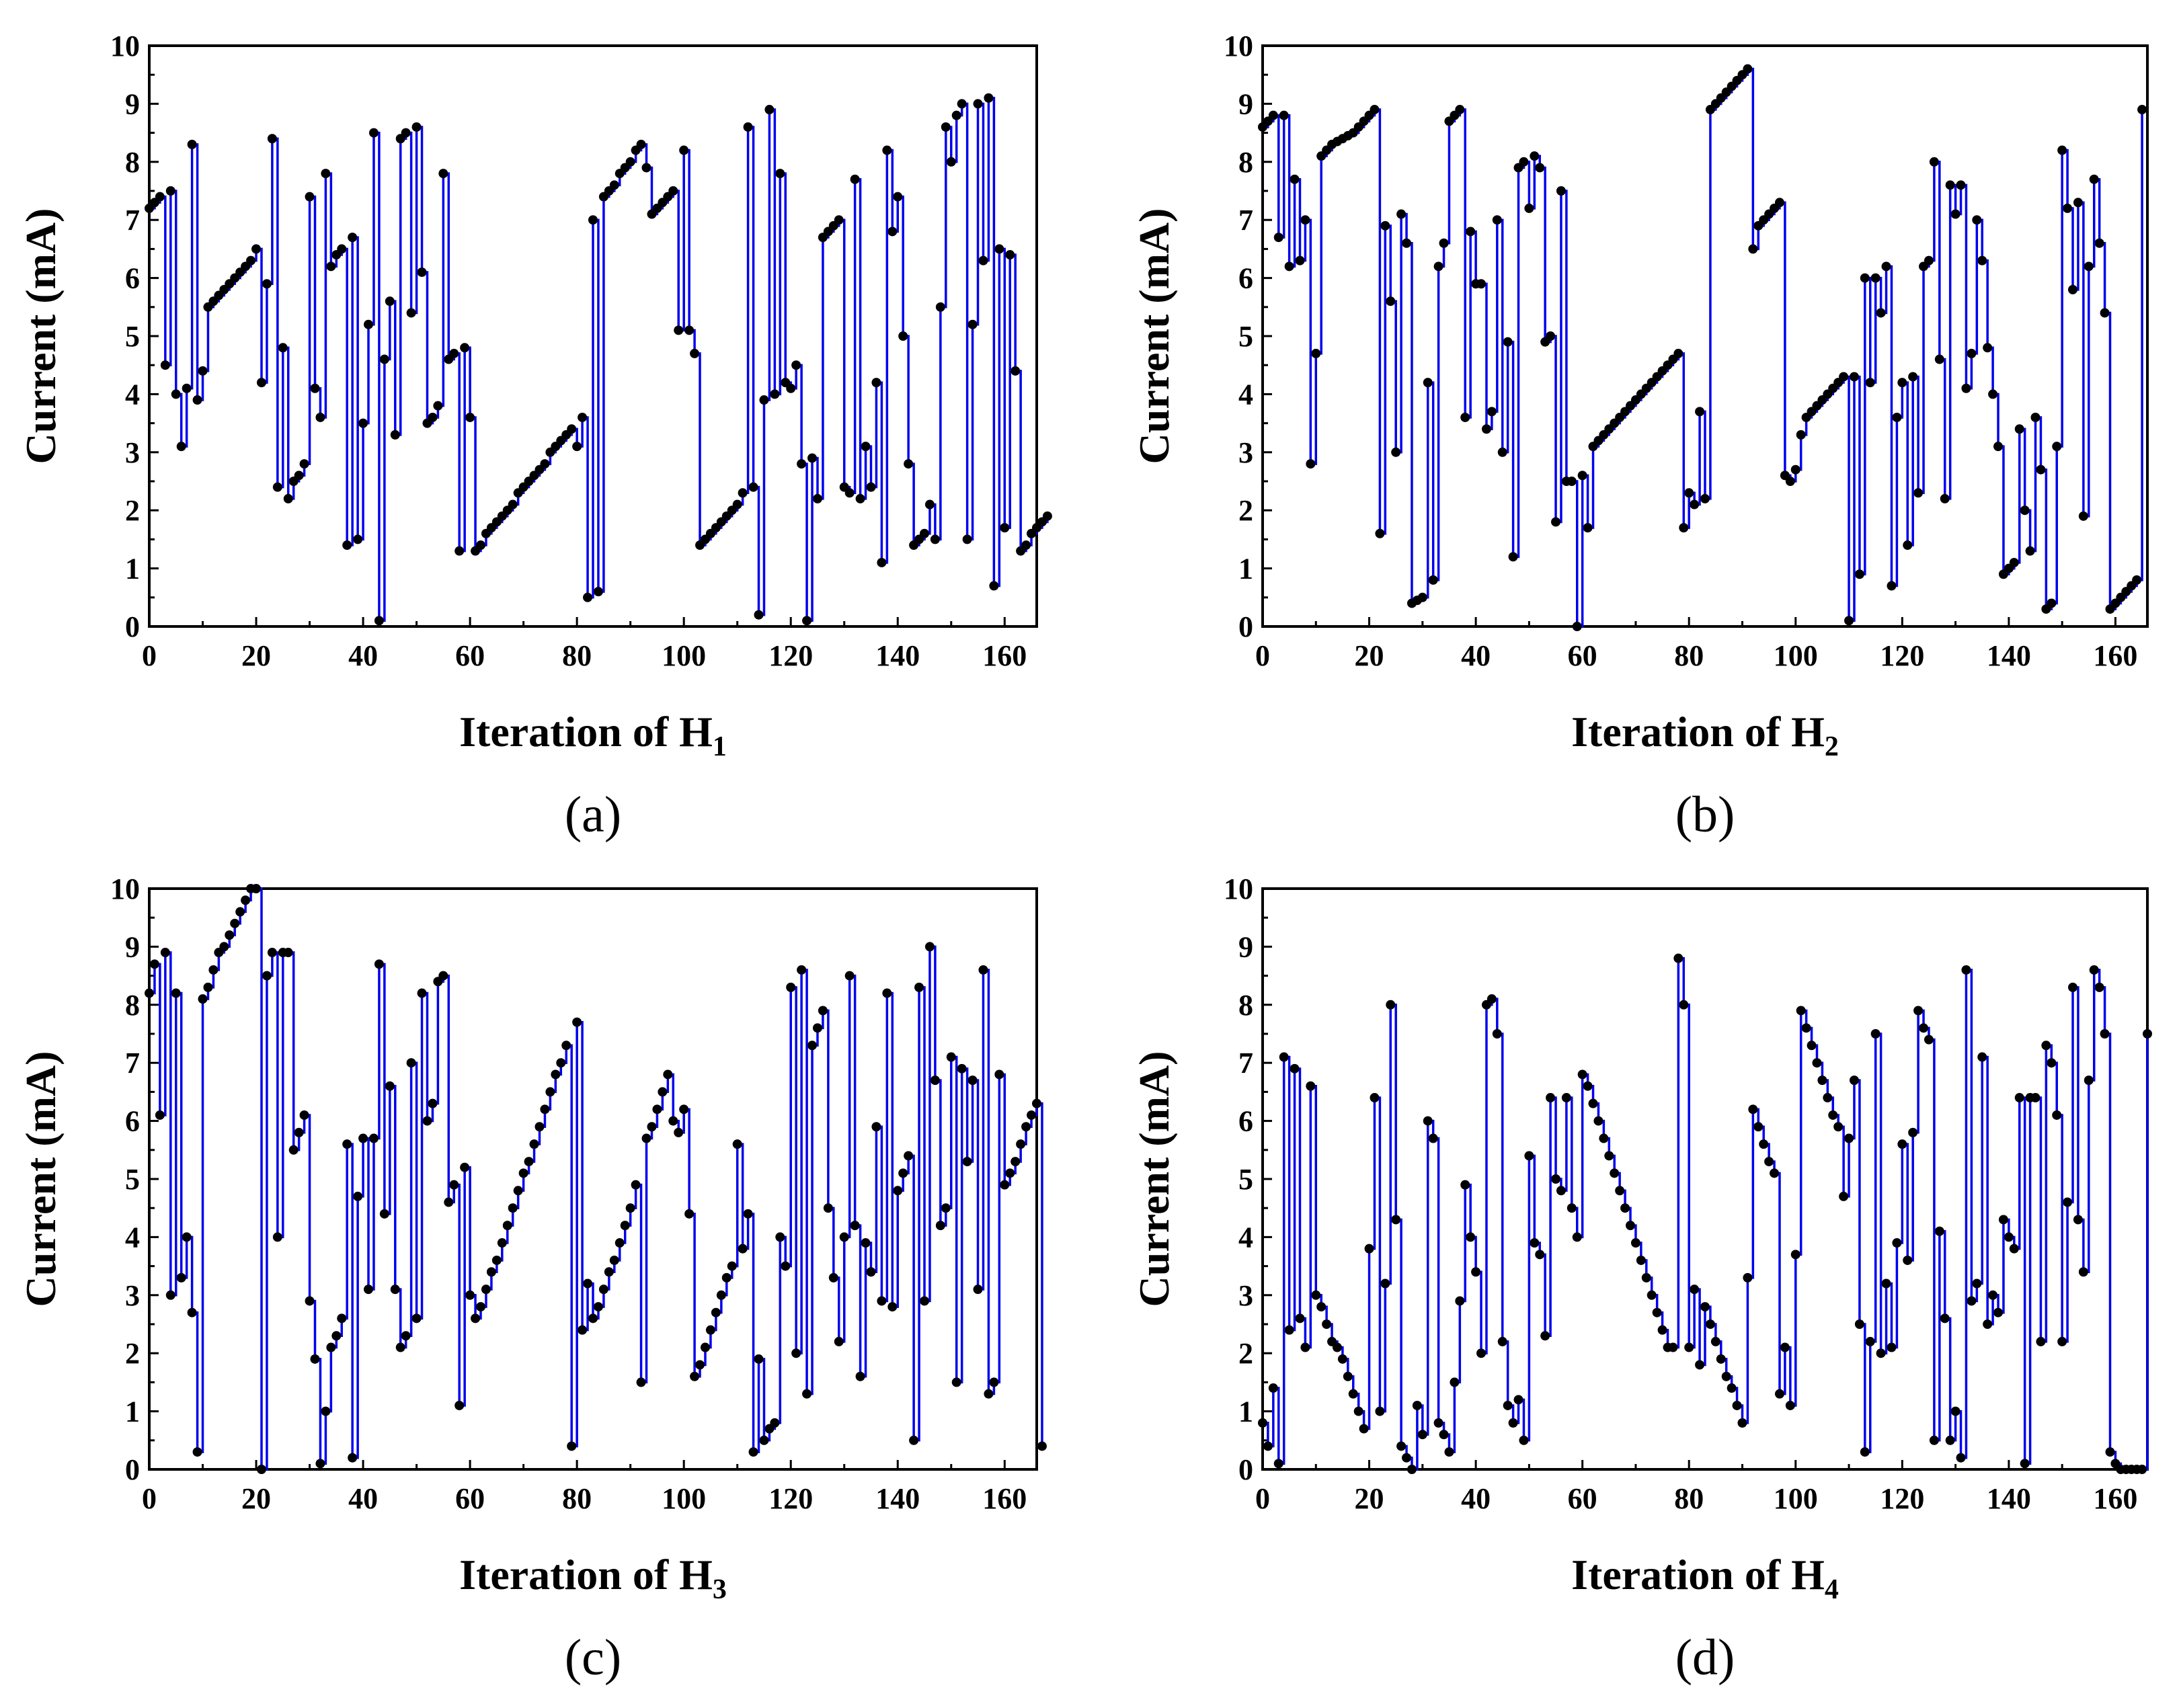 Image resolution: width=2179 pixels, height=1708 pixels. What do you see at coordinates (1902, 1498) in the screenshot?
I see `x-tick-label: 120` at bounding box center [1902, 1498].